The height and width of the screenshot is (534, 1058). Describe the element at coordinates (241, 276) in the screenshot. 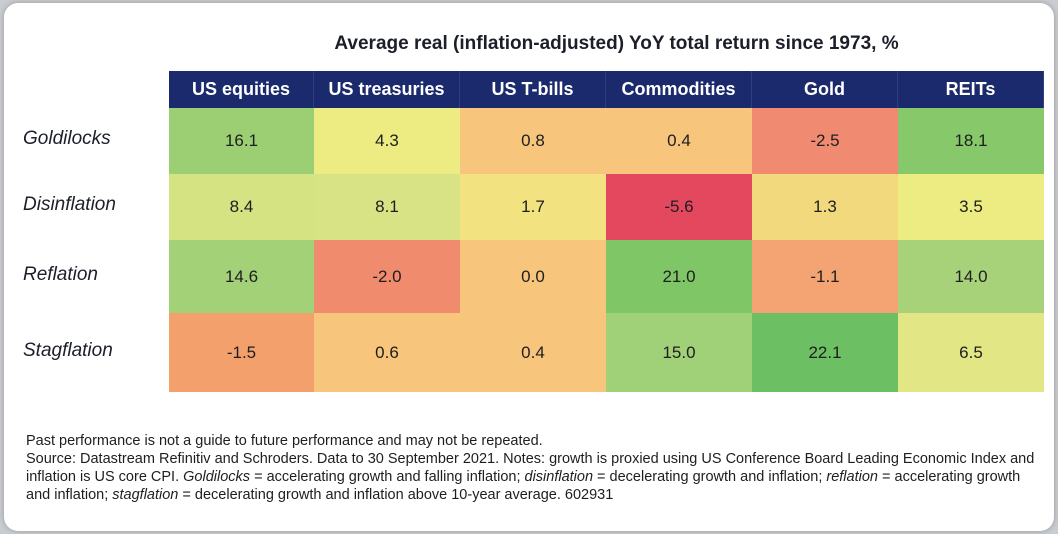

I see `heatmap-cell: 14.6` at that location.